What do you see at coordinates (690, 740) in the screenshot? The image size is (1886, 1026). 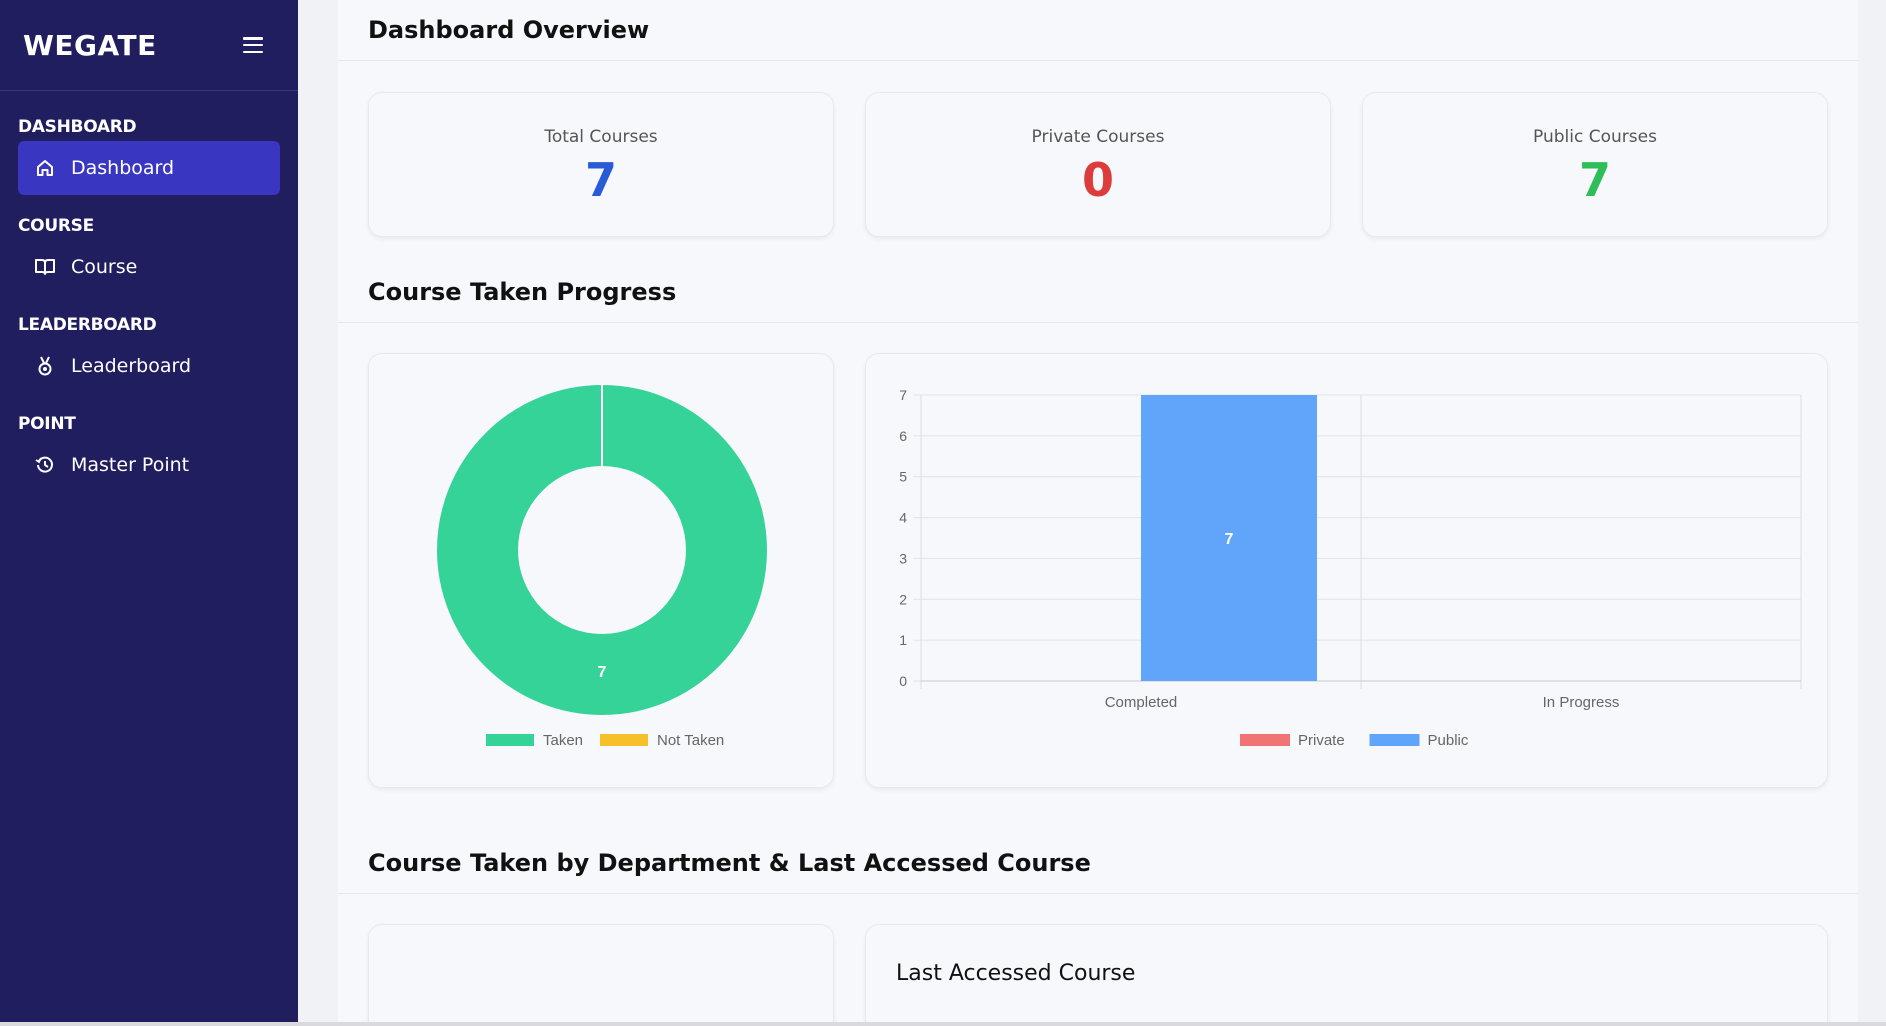 I see `legend-label-not-taken: Not Taken` at bounding box center [690, 740].